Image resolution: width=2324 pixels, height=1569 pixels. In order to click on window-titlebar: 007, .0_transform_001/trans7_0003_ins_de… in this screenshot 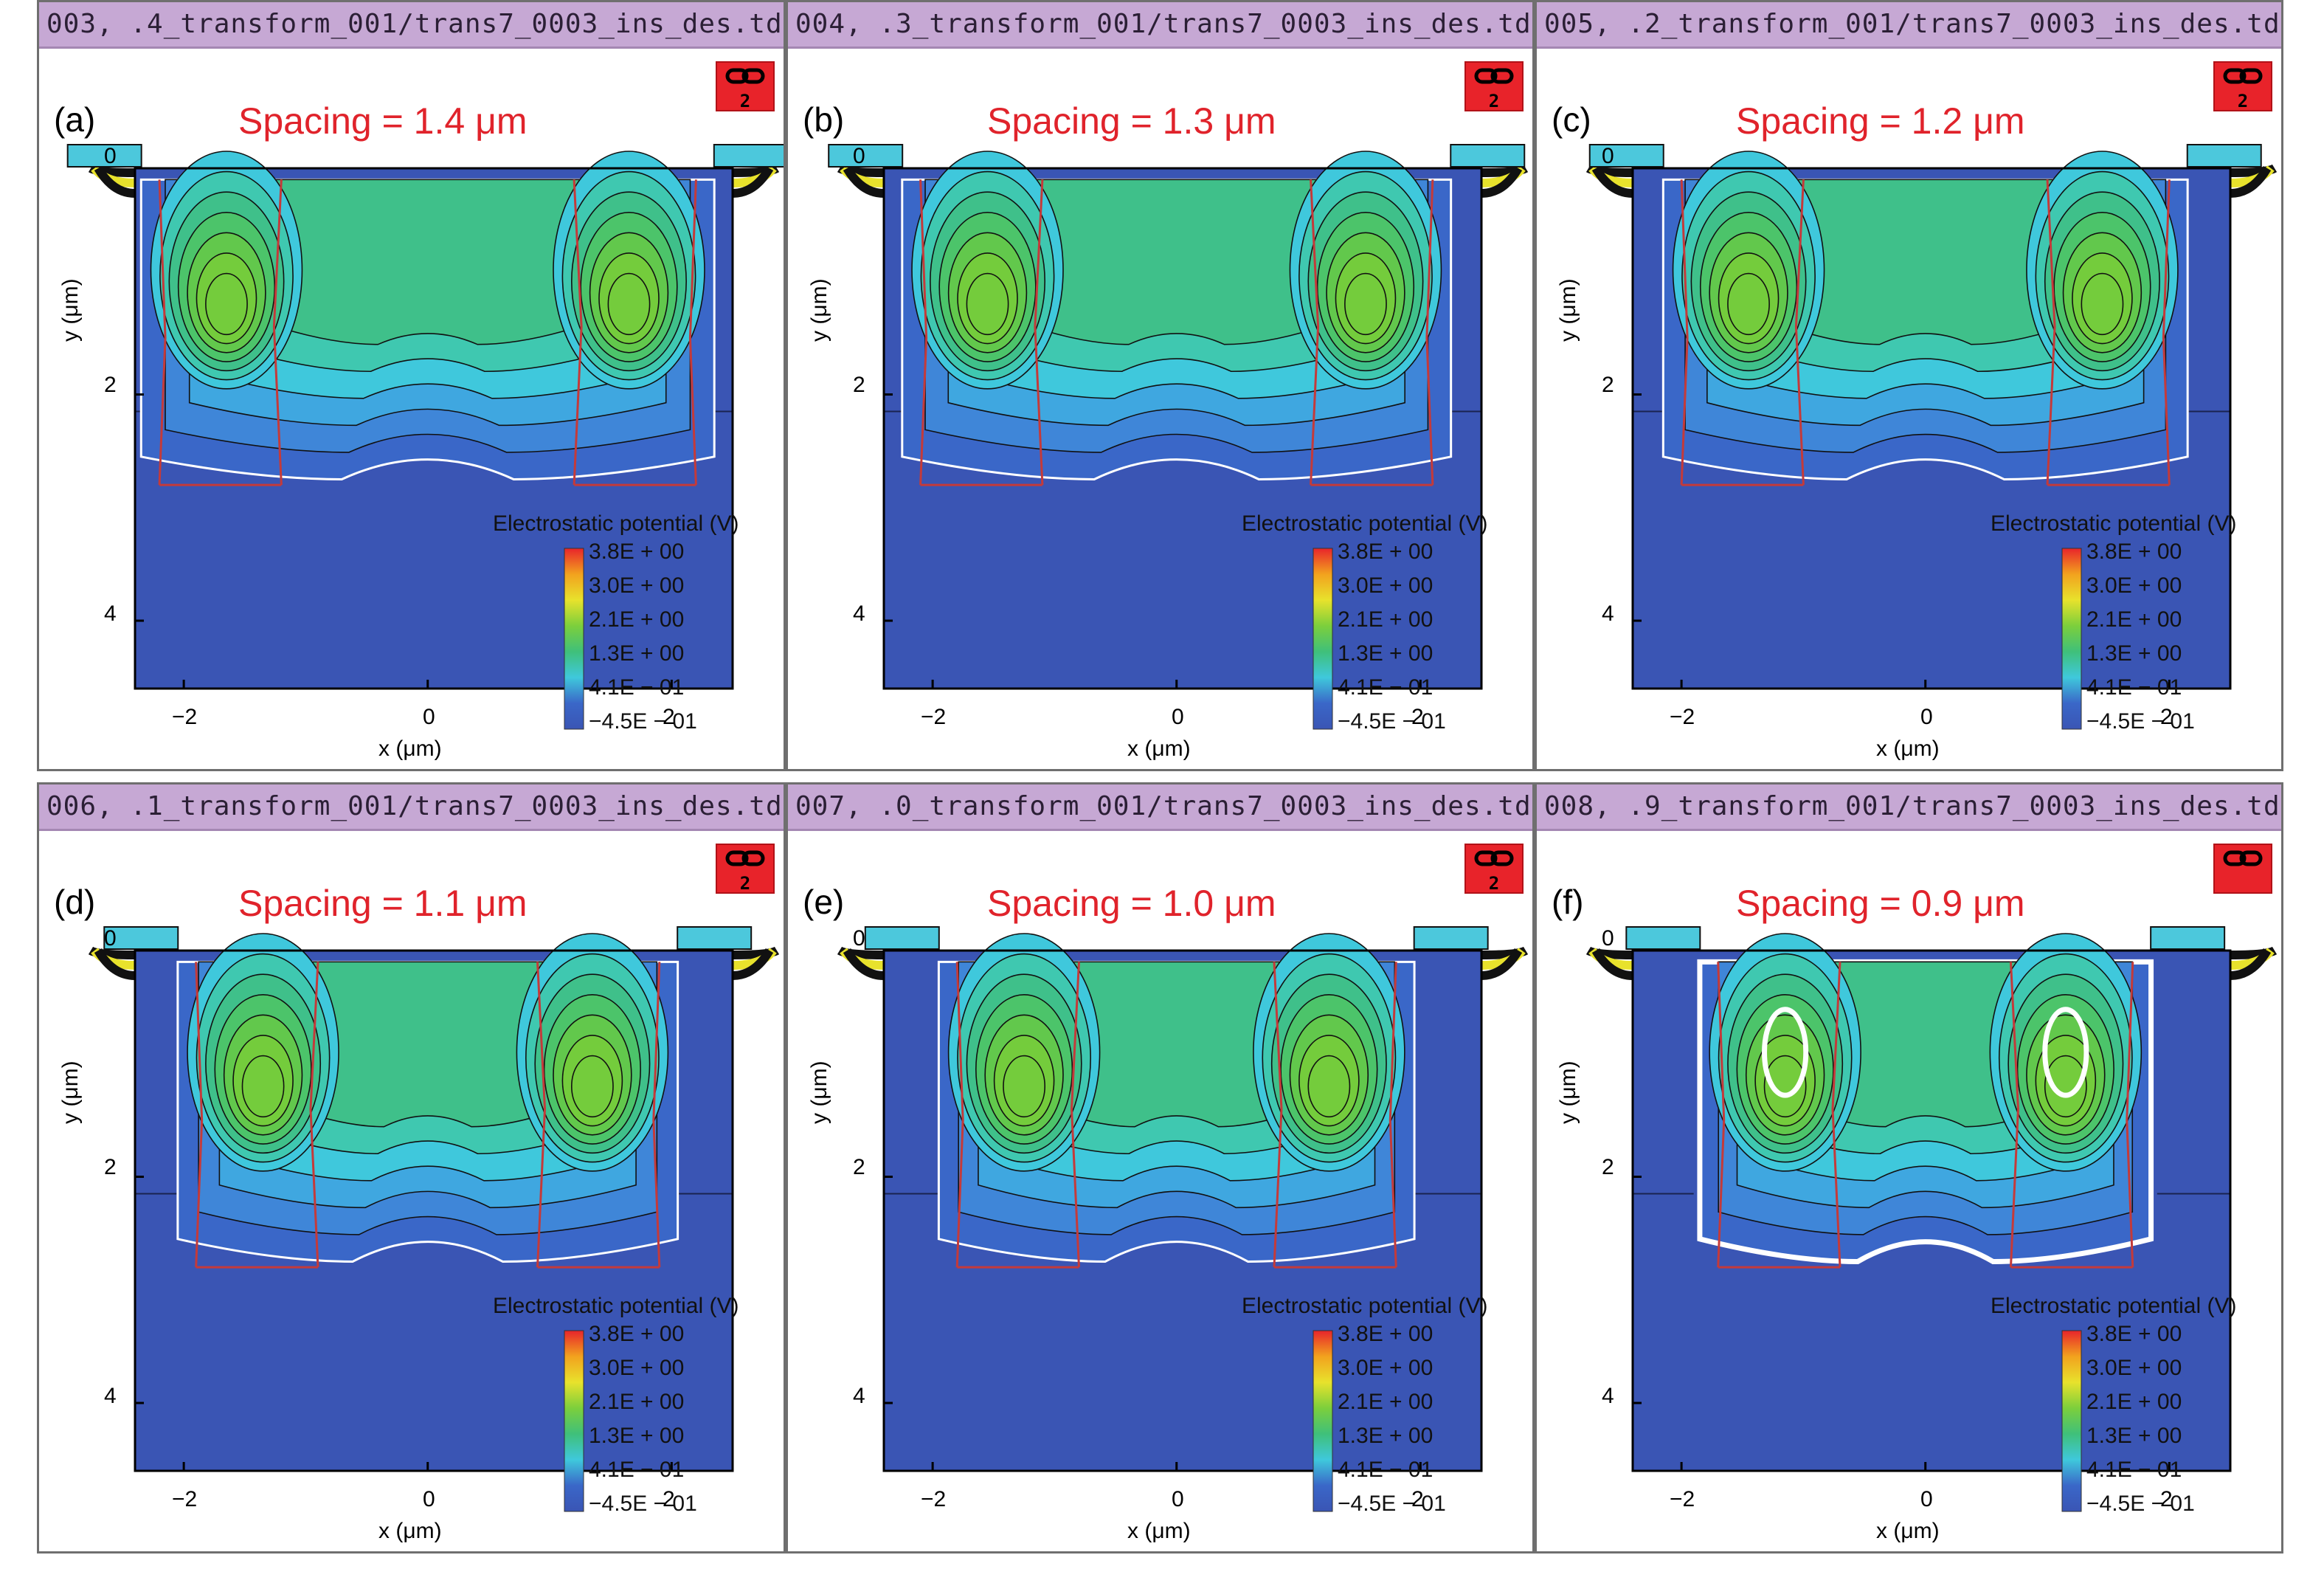, I will do `click(1160, 807)`.